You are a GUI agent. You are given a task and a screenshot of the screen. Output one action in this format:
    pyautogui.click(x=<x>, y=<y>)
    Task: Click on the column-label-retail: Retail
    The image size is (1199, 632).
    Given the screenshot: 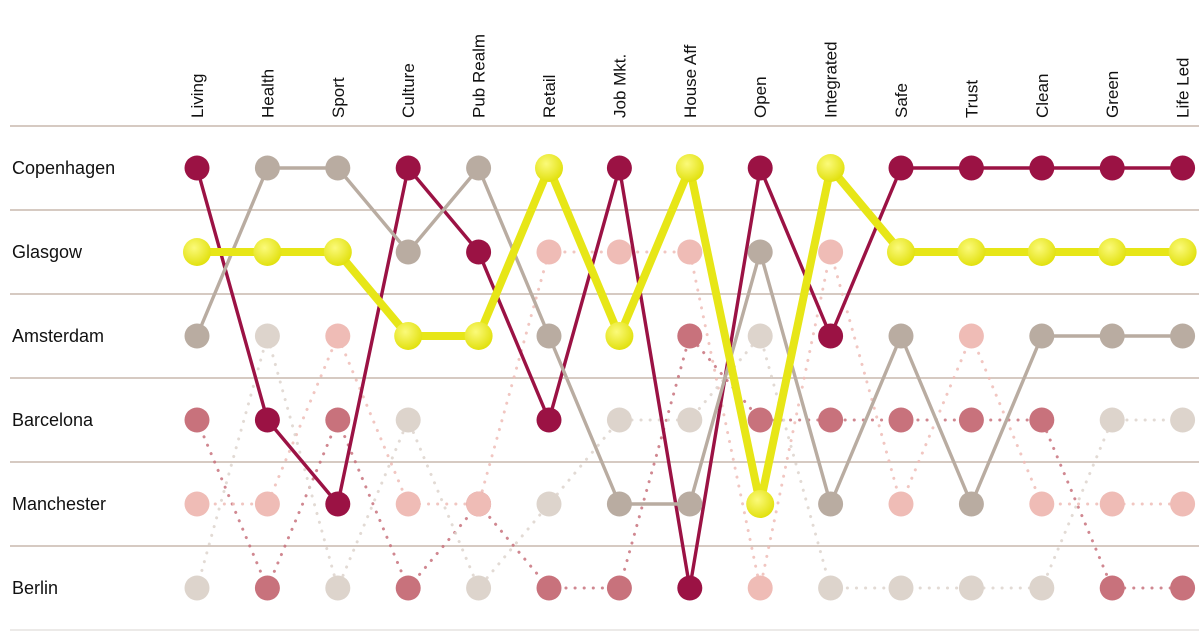 What is the action you would take?
    pyautogui.click(x=549, y=96)
    